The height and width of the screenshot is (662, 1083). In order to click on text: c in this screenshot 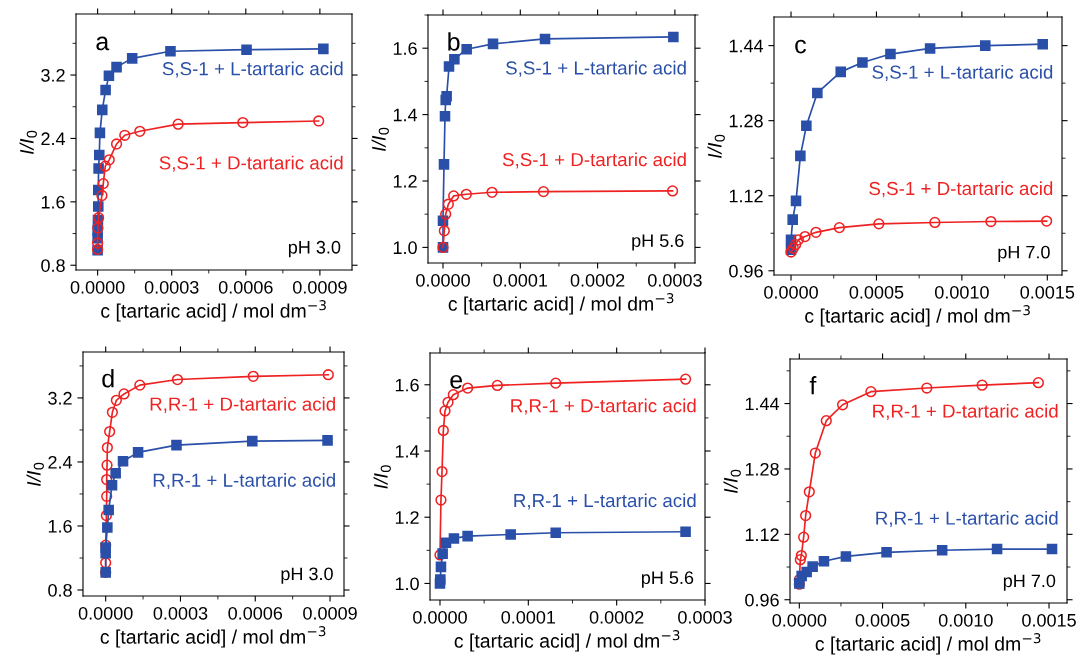, I will do `click(800, 46)`.